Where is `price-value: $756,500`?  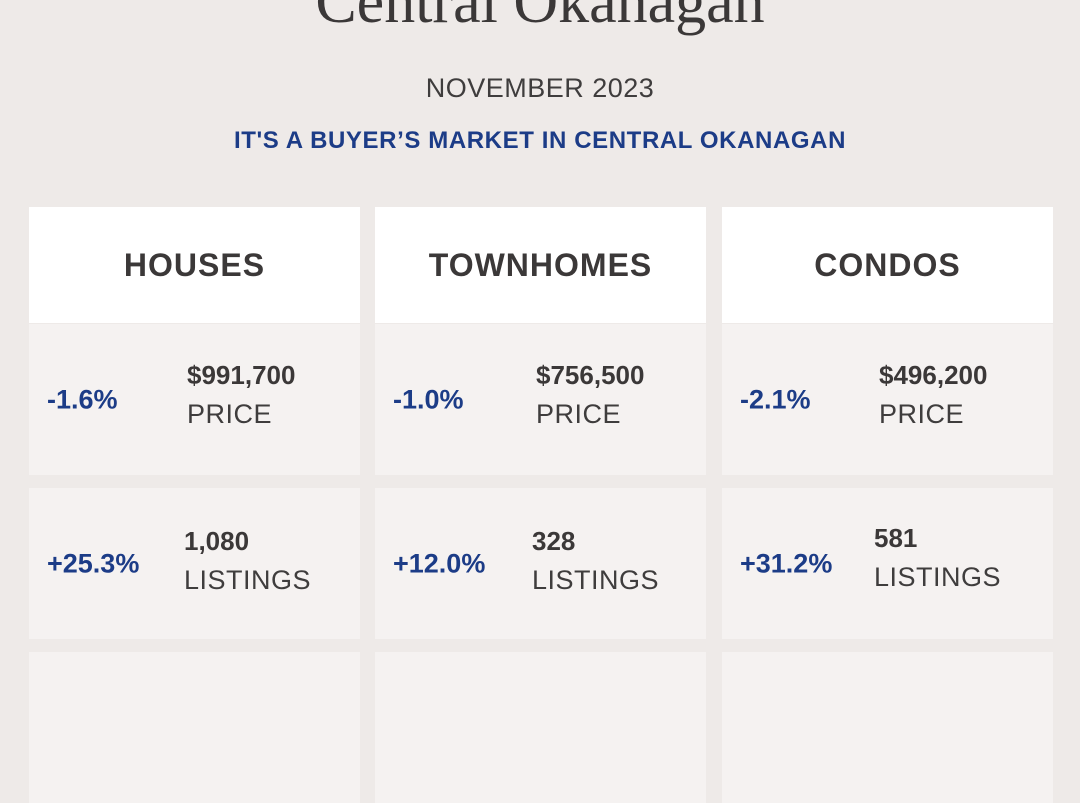 price-value: $756,500 is located at coordinates (590, 375).